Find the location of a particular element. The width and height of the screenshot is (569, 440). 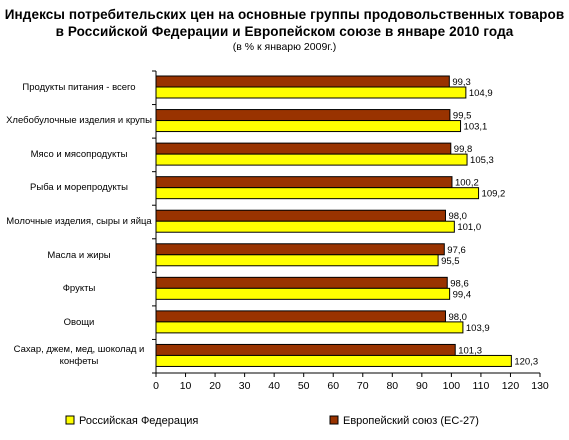

x-tick-label-2: 20 is located at coordinates (215, 386).